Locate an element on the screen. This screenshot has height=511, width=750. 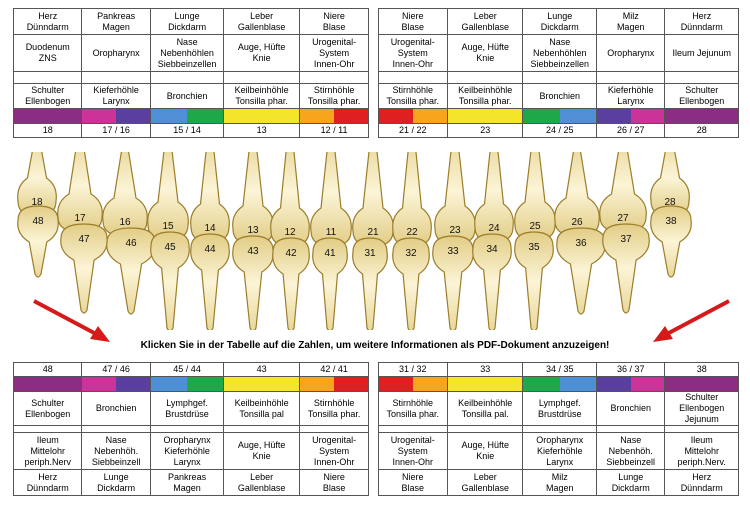
left-arrow-icon is located at coordinates (71, 320).